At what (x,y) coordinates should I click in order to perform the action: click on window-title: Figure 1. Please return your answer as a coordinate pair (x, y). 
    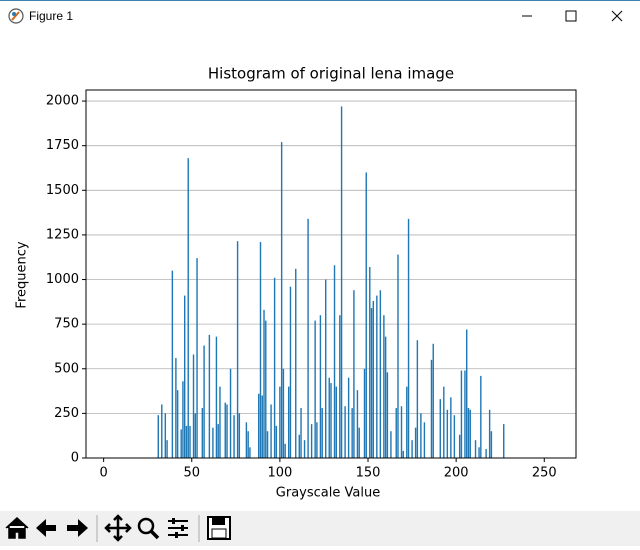
    Looking at the image, I should click on (51, 16).